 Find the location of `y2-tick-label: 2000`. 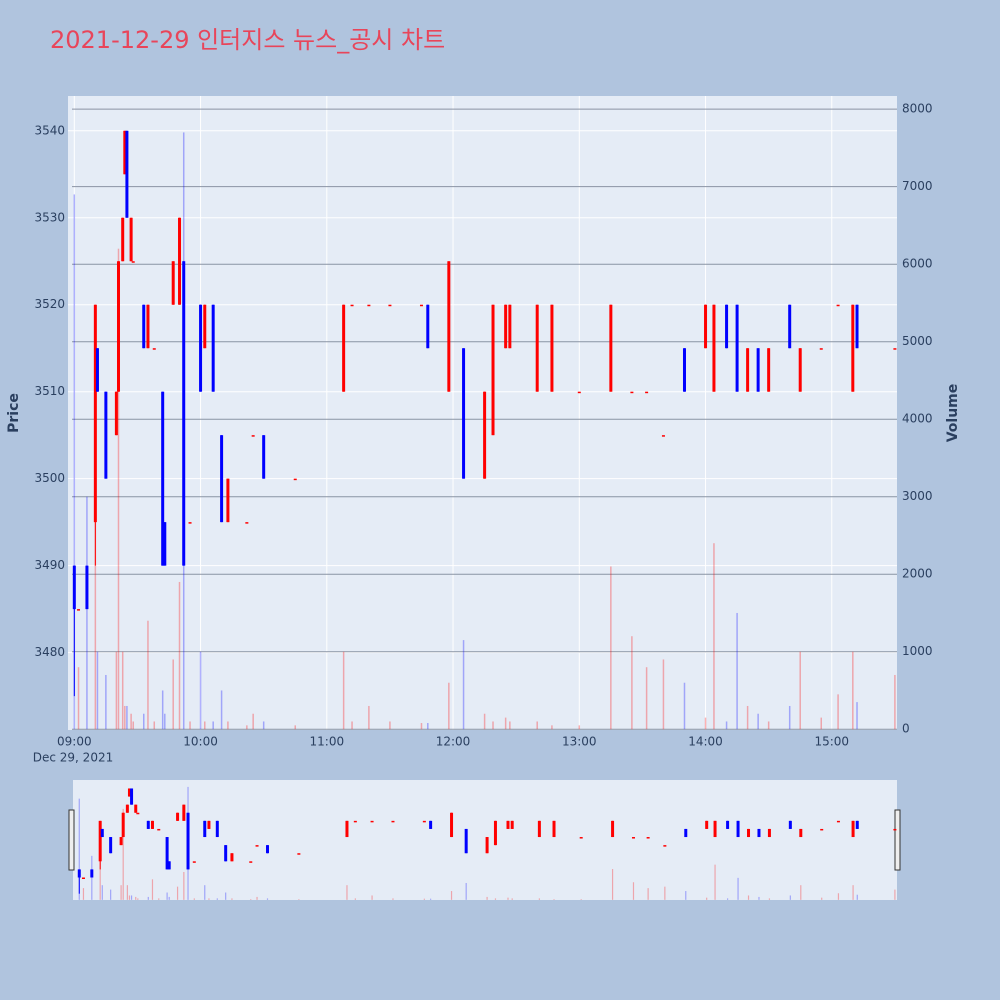

y2-tick-label: 2000 is located at coordinates (917, 574).